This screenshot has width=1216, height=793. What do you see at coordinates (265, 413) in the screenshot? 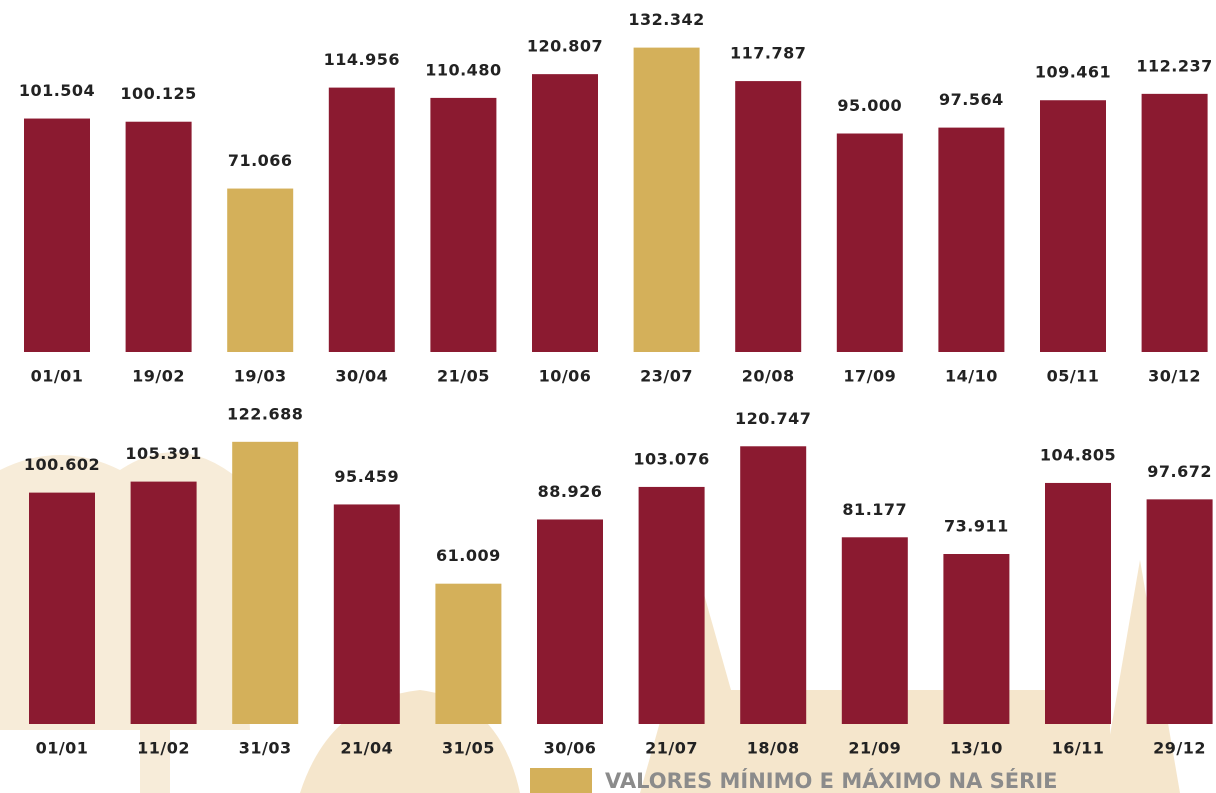
I see `value-label: 122.688` at bounding box center [265, 413].